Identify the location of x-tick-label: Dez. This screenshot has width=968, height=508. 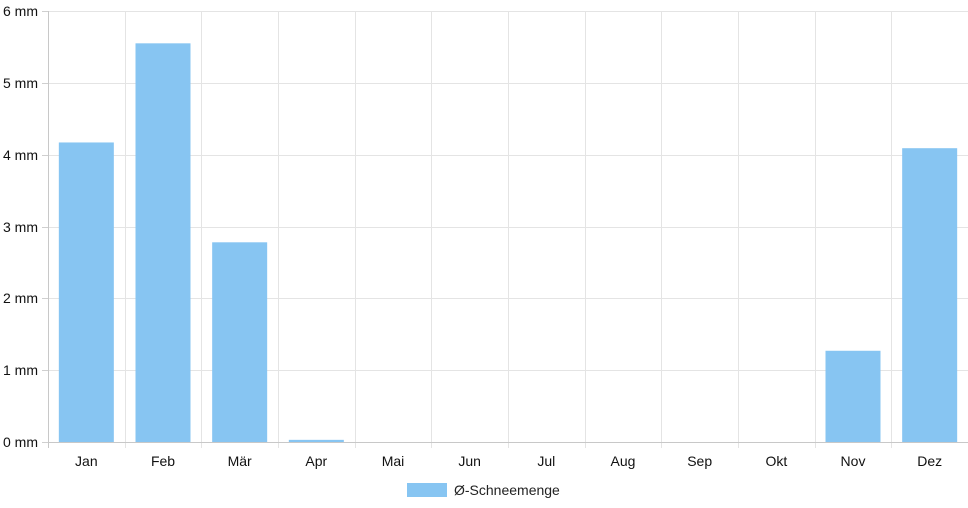
(929, 461).